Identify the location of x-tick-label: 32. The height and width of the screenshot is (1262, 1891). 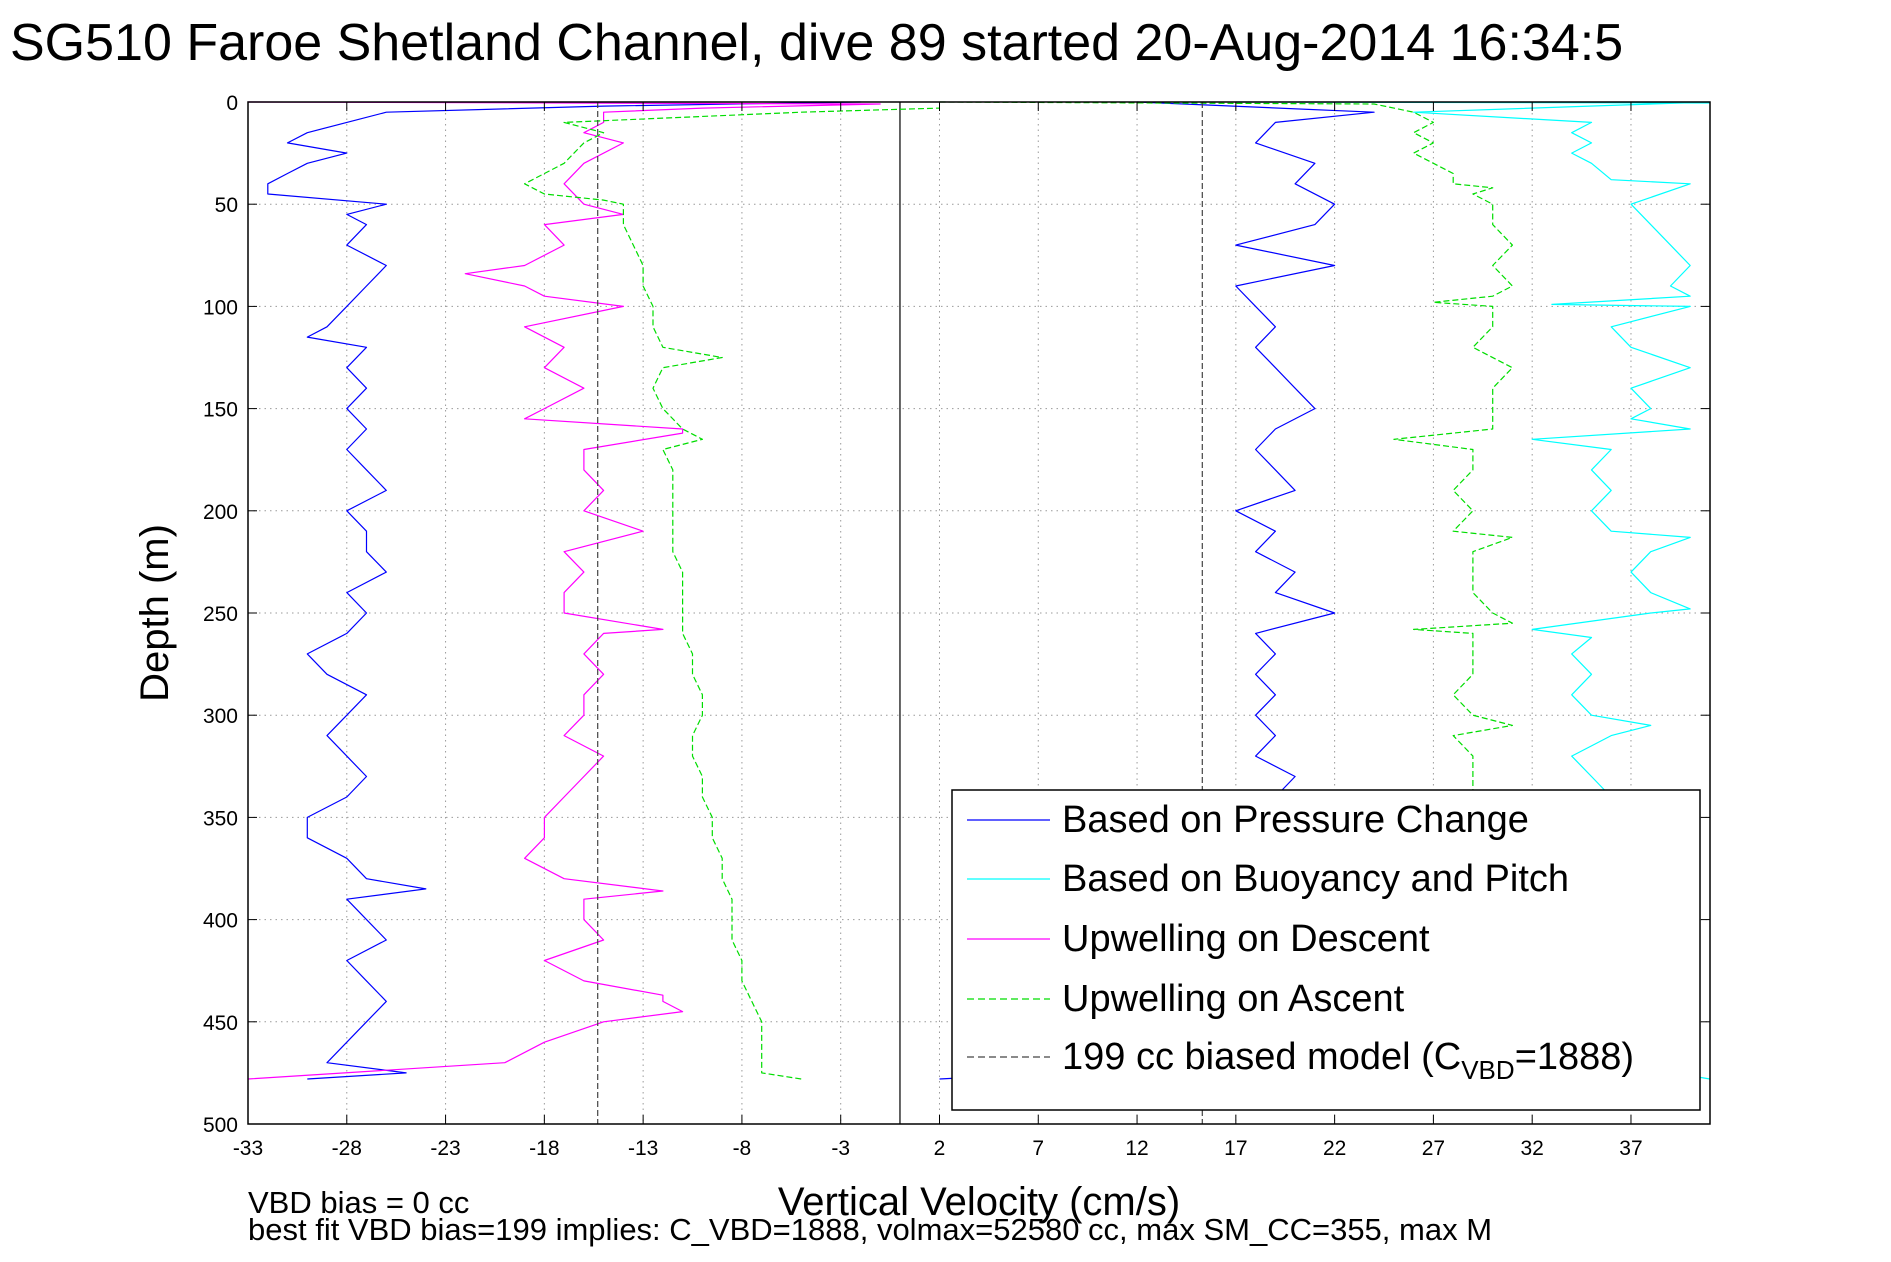
(1532, 1148).